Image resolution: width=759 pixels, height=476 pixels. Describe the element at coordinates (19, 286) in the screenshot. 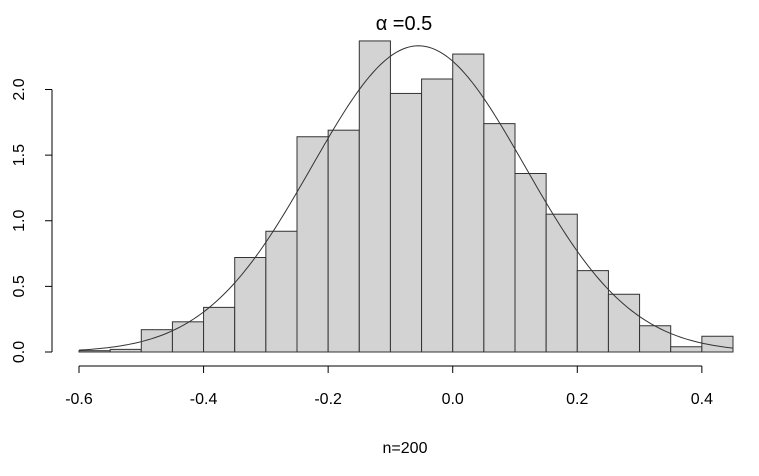

I see `y-tick-label: 0.5` at that location.